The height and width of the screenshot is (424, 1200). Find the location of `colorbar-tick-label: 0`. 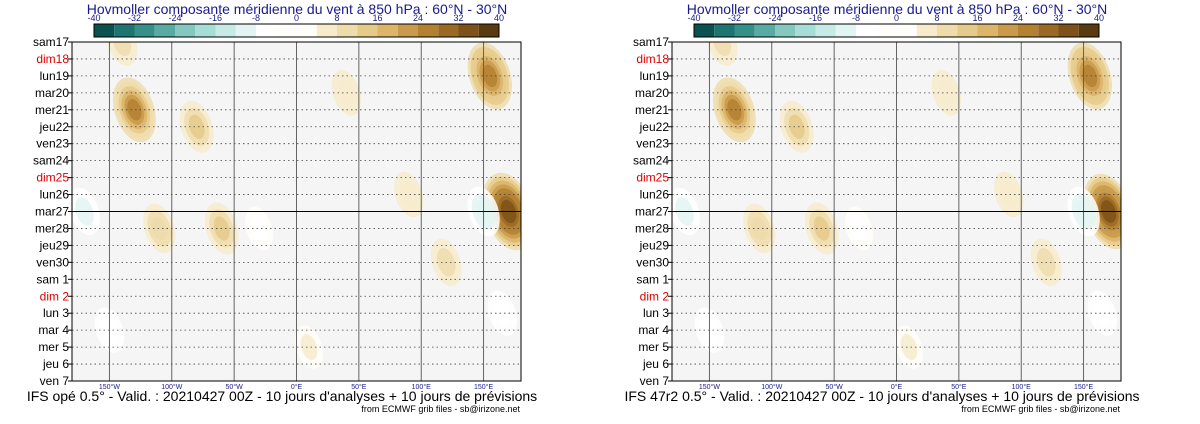

colorbar-tick-label: 0 is located at coordinates (896, 18).